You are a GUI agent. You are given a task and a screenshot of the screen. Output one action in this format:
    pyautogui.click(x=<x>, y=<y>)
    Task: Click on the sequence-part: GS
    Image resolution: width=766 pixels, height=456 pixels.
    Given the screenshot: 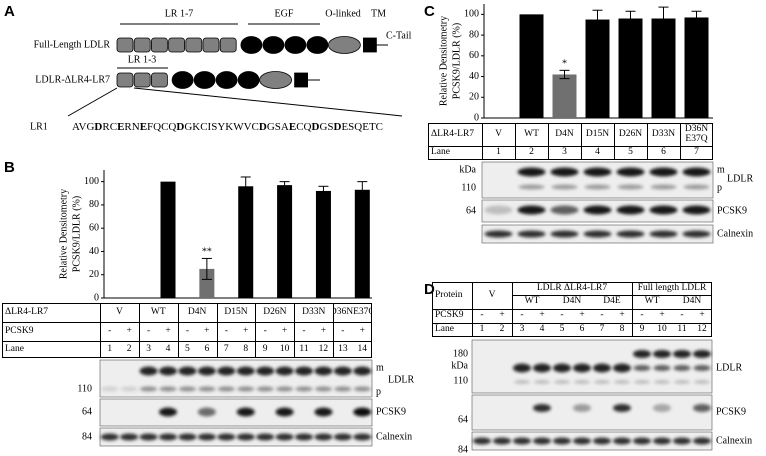 What is the action you would take?
    pyautogui.click(x=326, y=127)
    